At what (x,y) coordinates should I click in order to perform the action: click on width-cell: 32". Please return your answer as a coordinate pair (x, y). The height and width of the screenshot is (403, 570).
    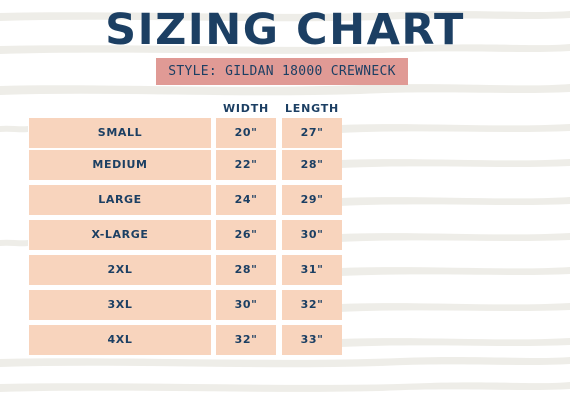
    Looking at the image, I should click on (246, 340).